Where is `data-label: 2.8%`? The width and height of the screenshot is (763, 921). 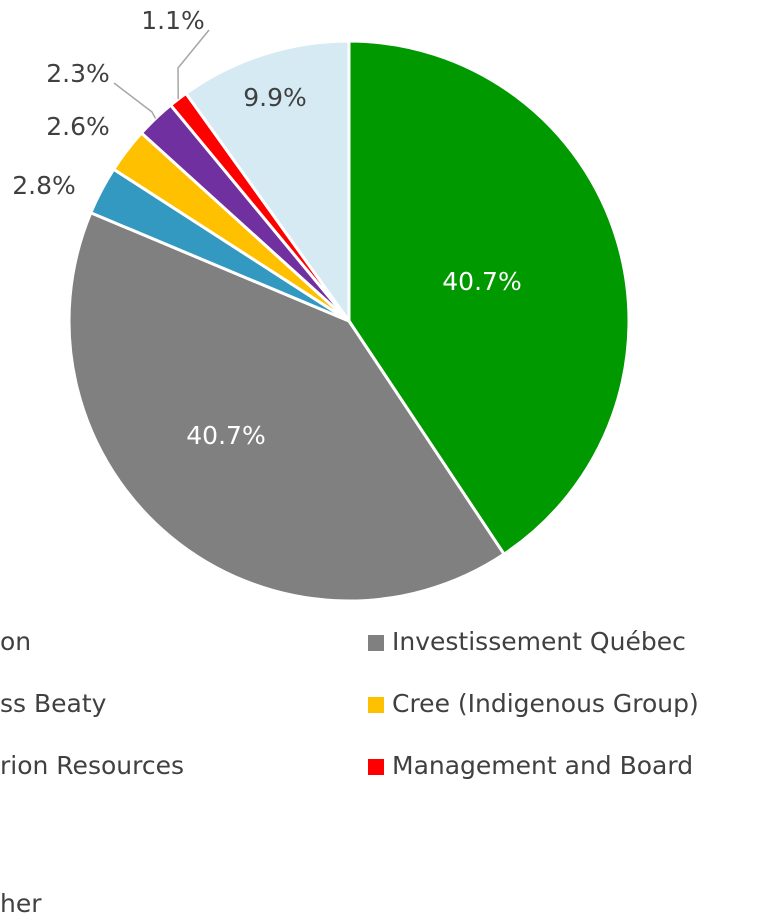
data-label: 2.8% is located at coordinates (44, 185).